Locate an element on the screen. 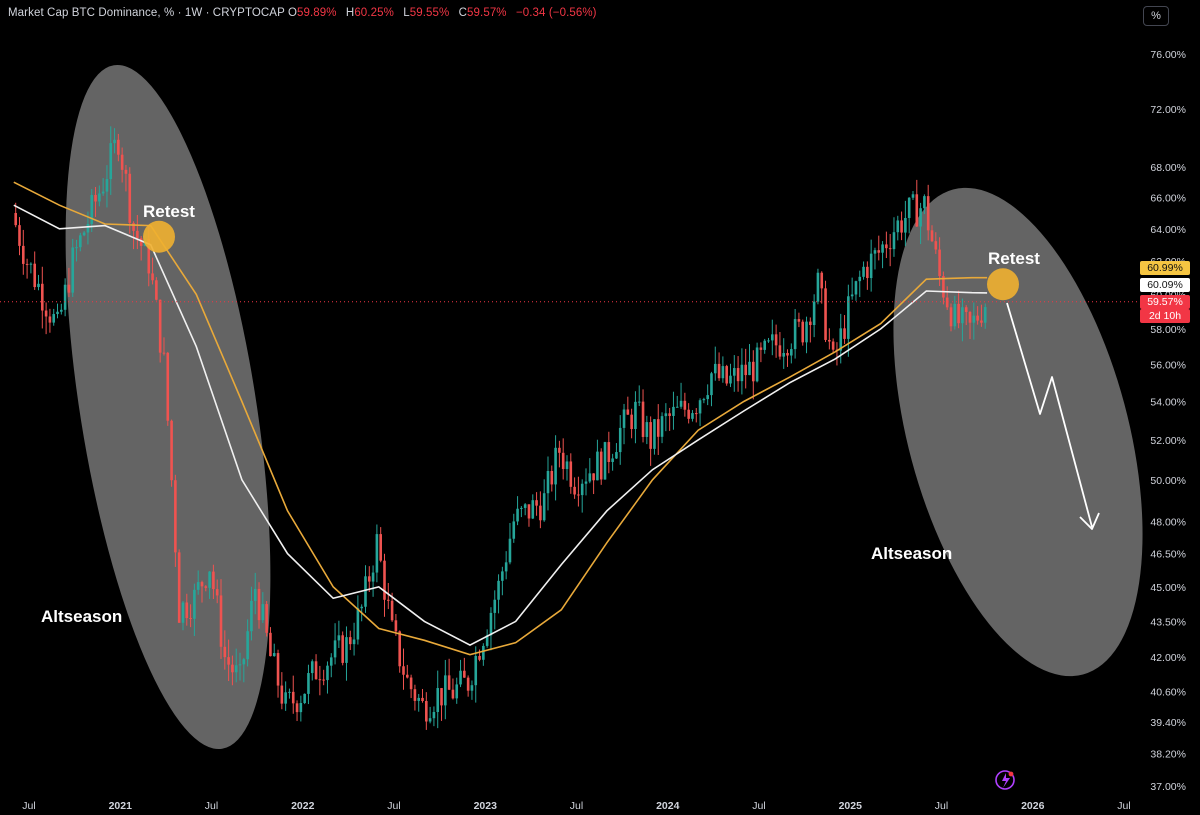 The image size is (1200, 815). y-tick-label: 76.00% is located at coordinates (1168, 55).